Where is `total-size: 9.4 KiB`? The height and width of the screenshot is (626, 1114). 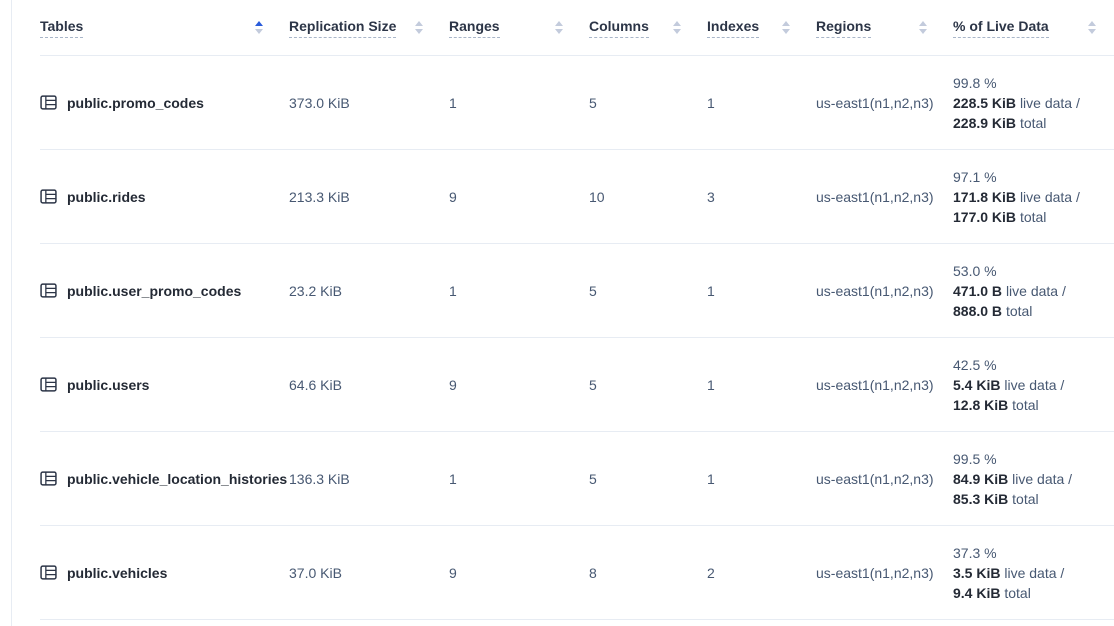
total-size: 9.4 KiB is located at coordinates (977, 592).